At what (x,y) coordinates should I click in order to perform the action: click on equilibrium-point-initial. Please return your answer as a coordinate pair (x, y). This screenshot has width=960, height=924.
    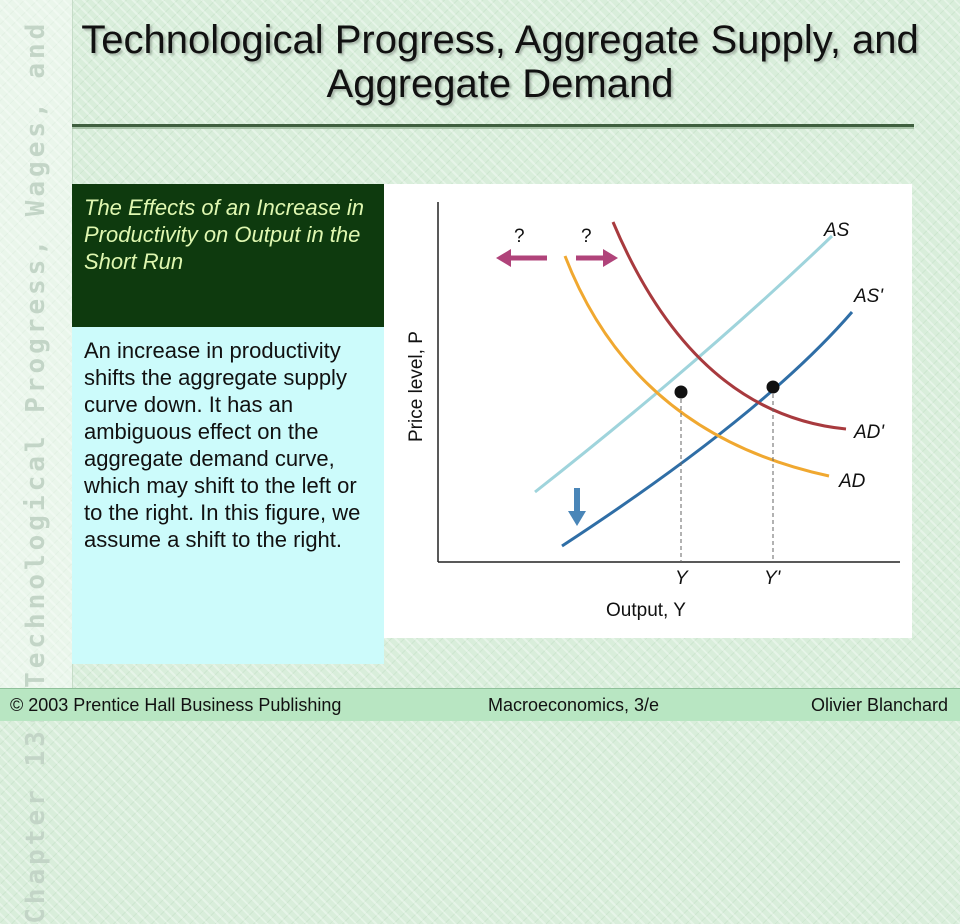
    Looking at the image, I should click on (681, 392).